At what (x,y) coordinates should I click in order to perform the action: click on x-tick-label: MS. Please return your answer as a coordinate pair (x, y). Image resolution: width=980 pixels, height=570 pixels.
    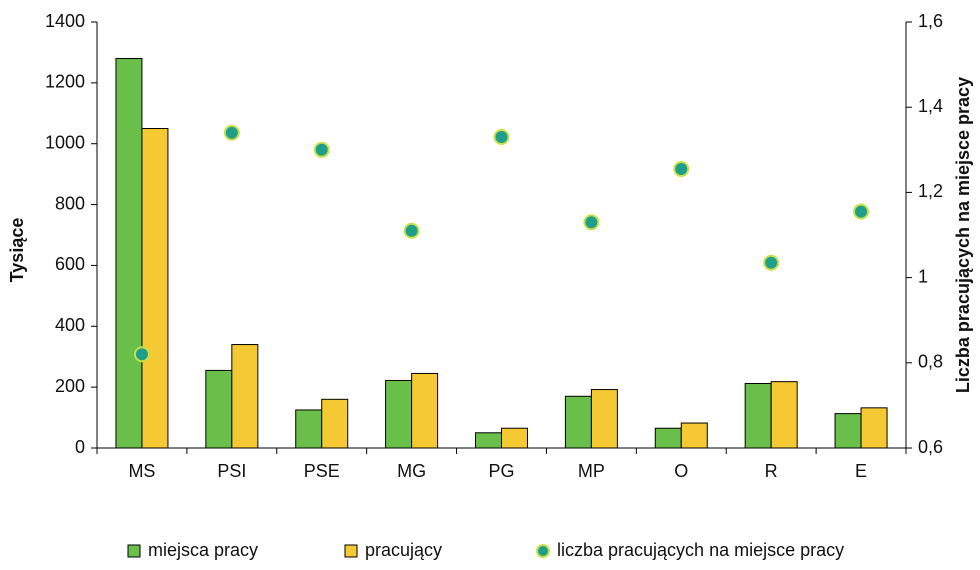
    Looking at the image, I should click on (141, 471).